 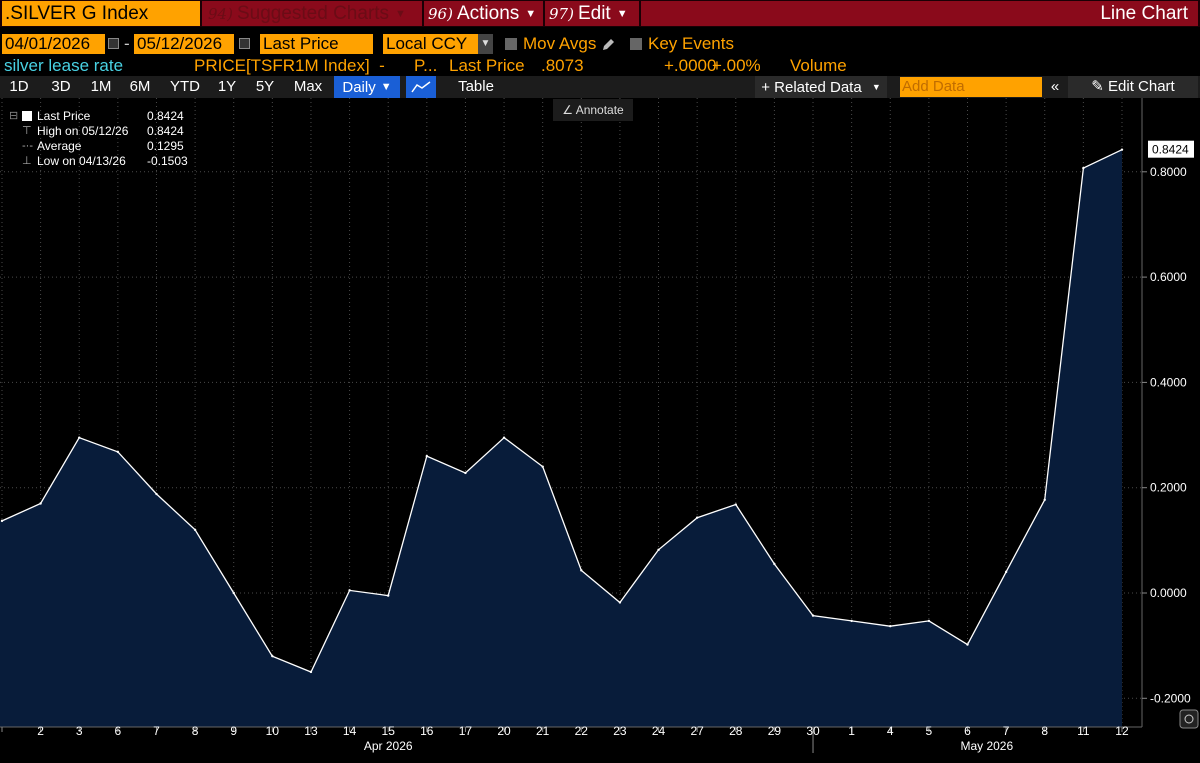 What do you see at coordinates (971, 87) in the screenshot?
I see `add-data-input: Add Data` at bounding box center [971, 87].